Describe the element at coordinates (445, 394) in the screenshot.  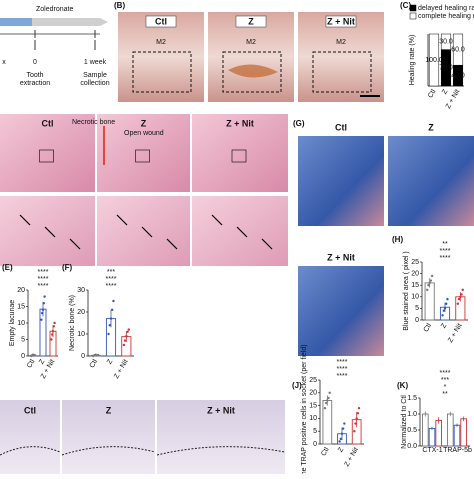
I see `significance: **` at that location.